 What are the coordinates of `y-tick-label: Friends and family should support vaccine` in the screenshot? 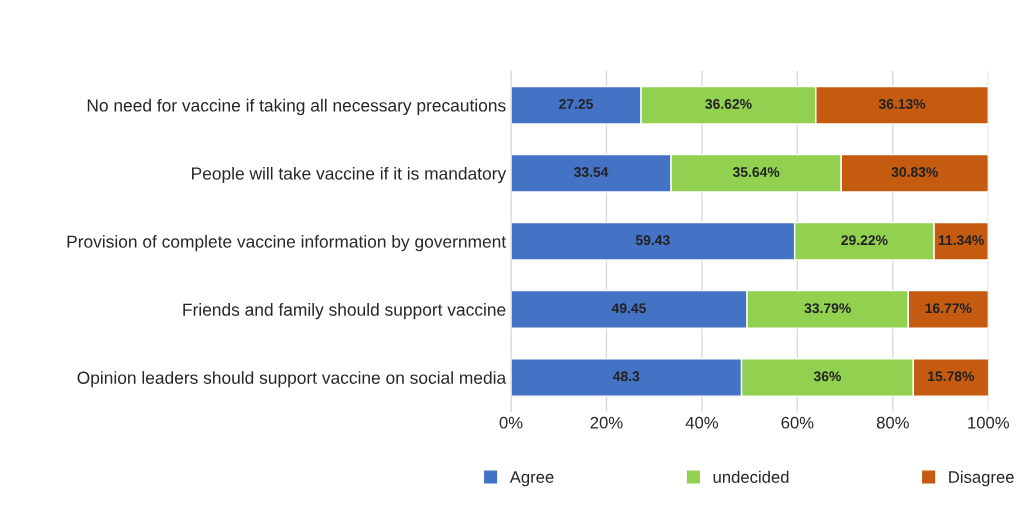 It's located at (344, 311).